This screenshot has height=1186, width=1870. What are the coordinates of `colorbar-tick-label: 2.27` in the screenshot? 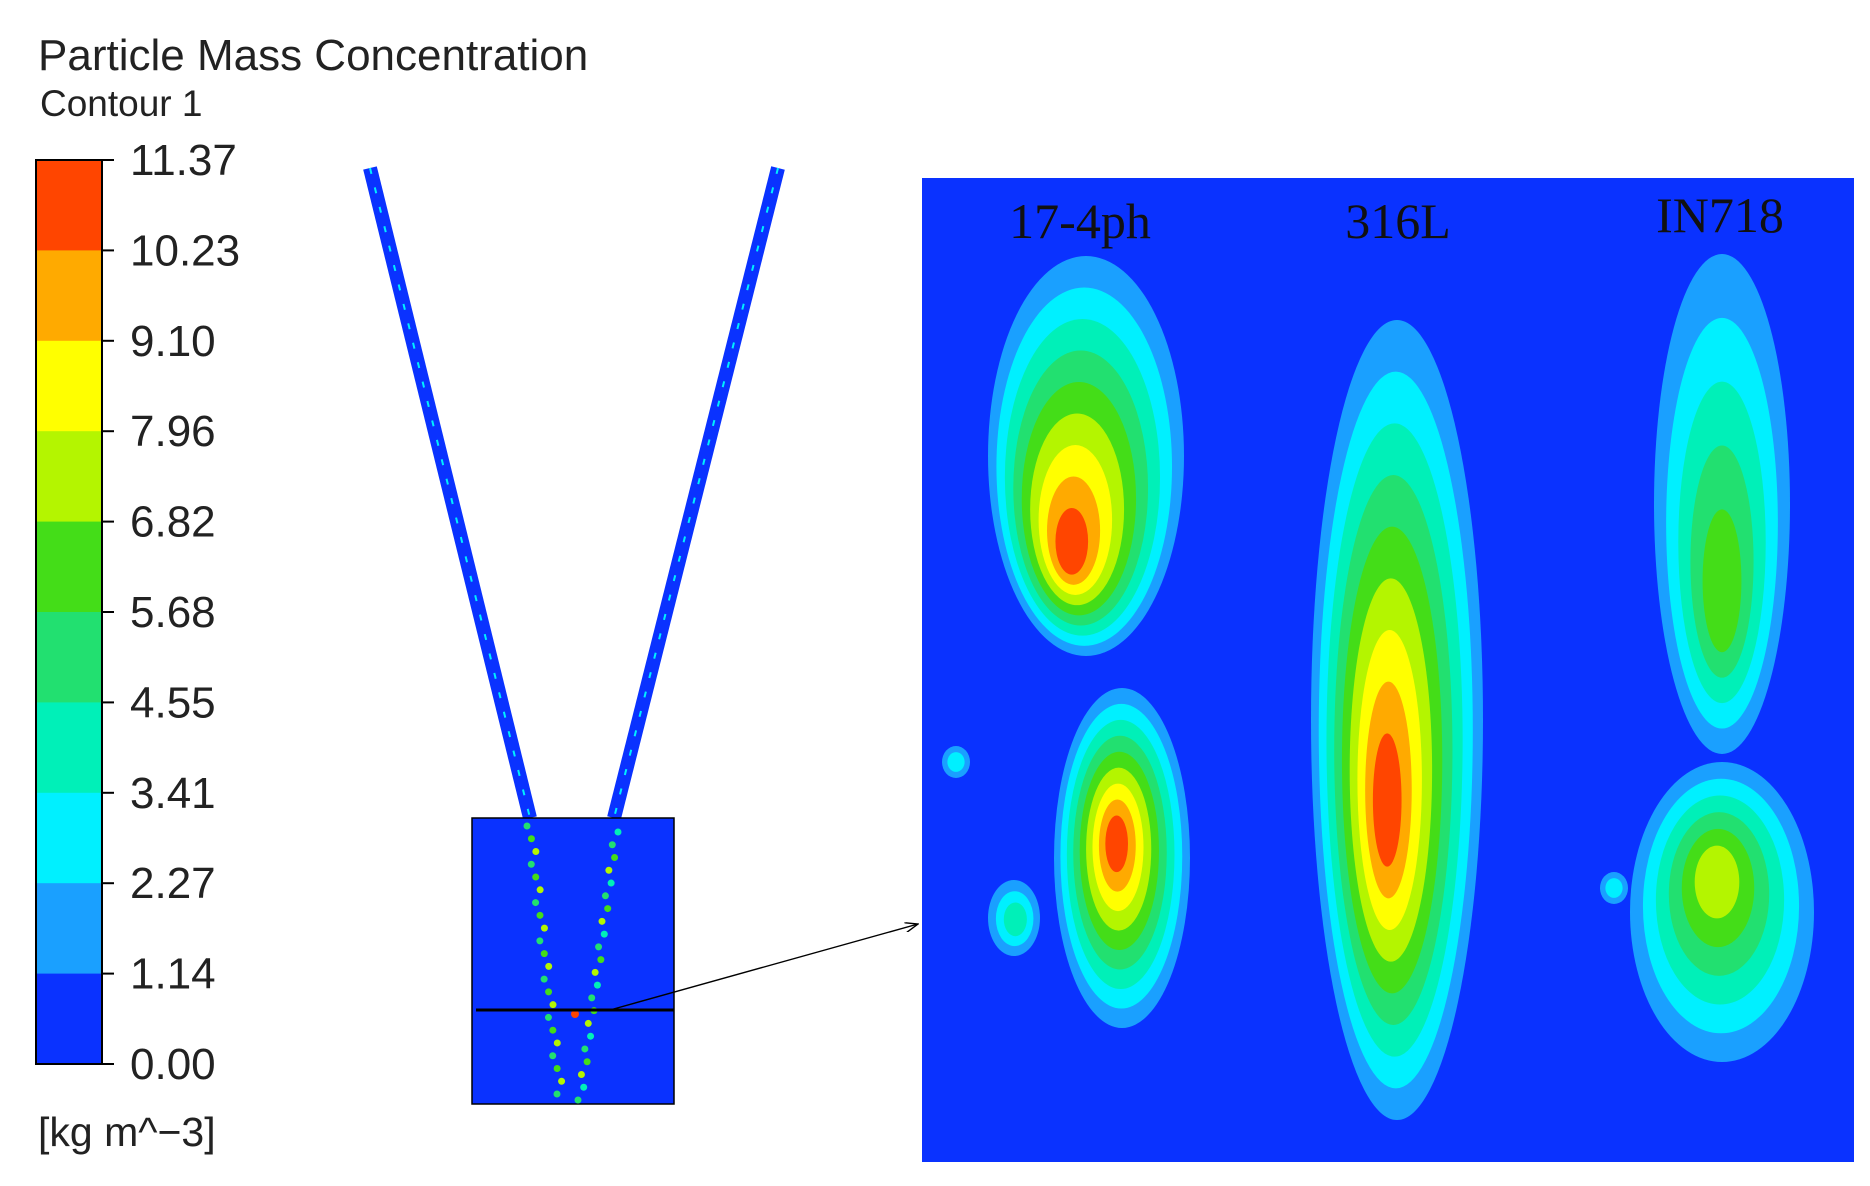 It's located at (173, 883).